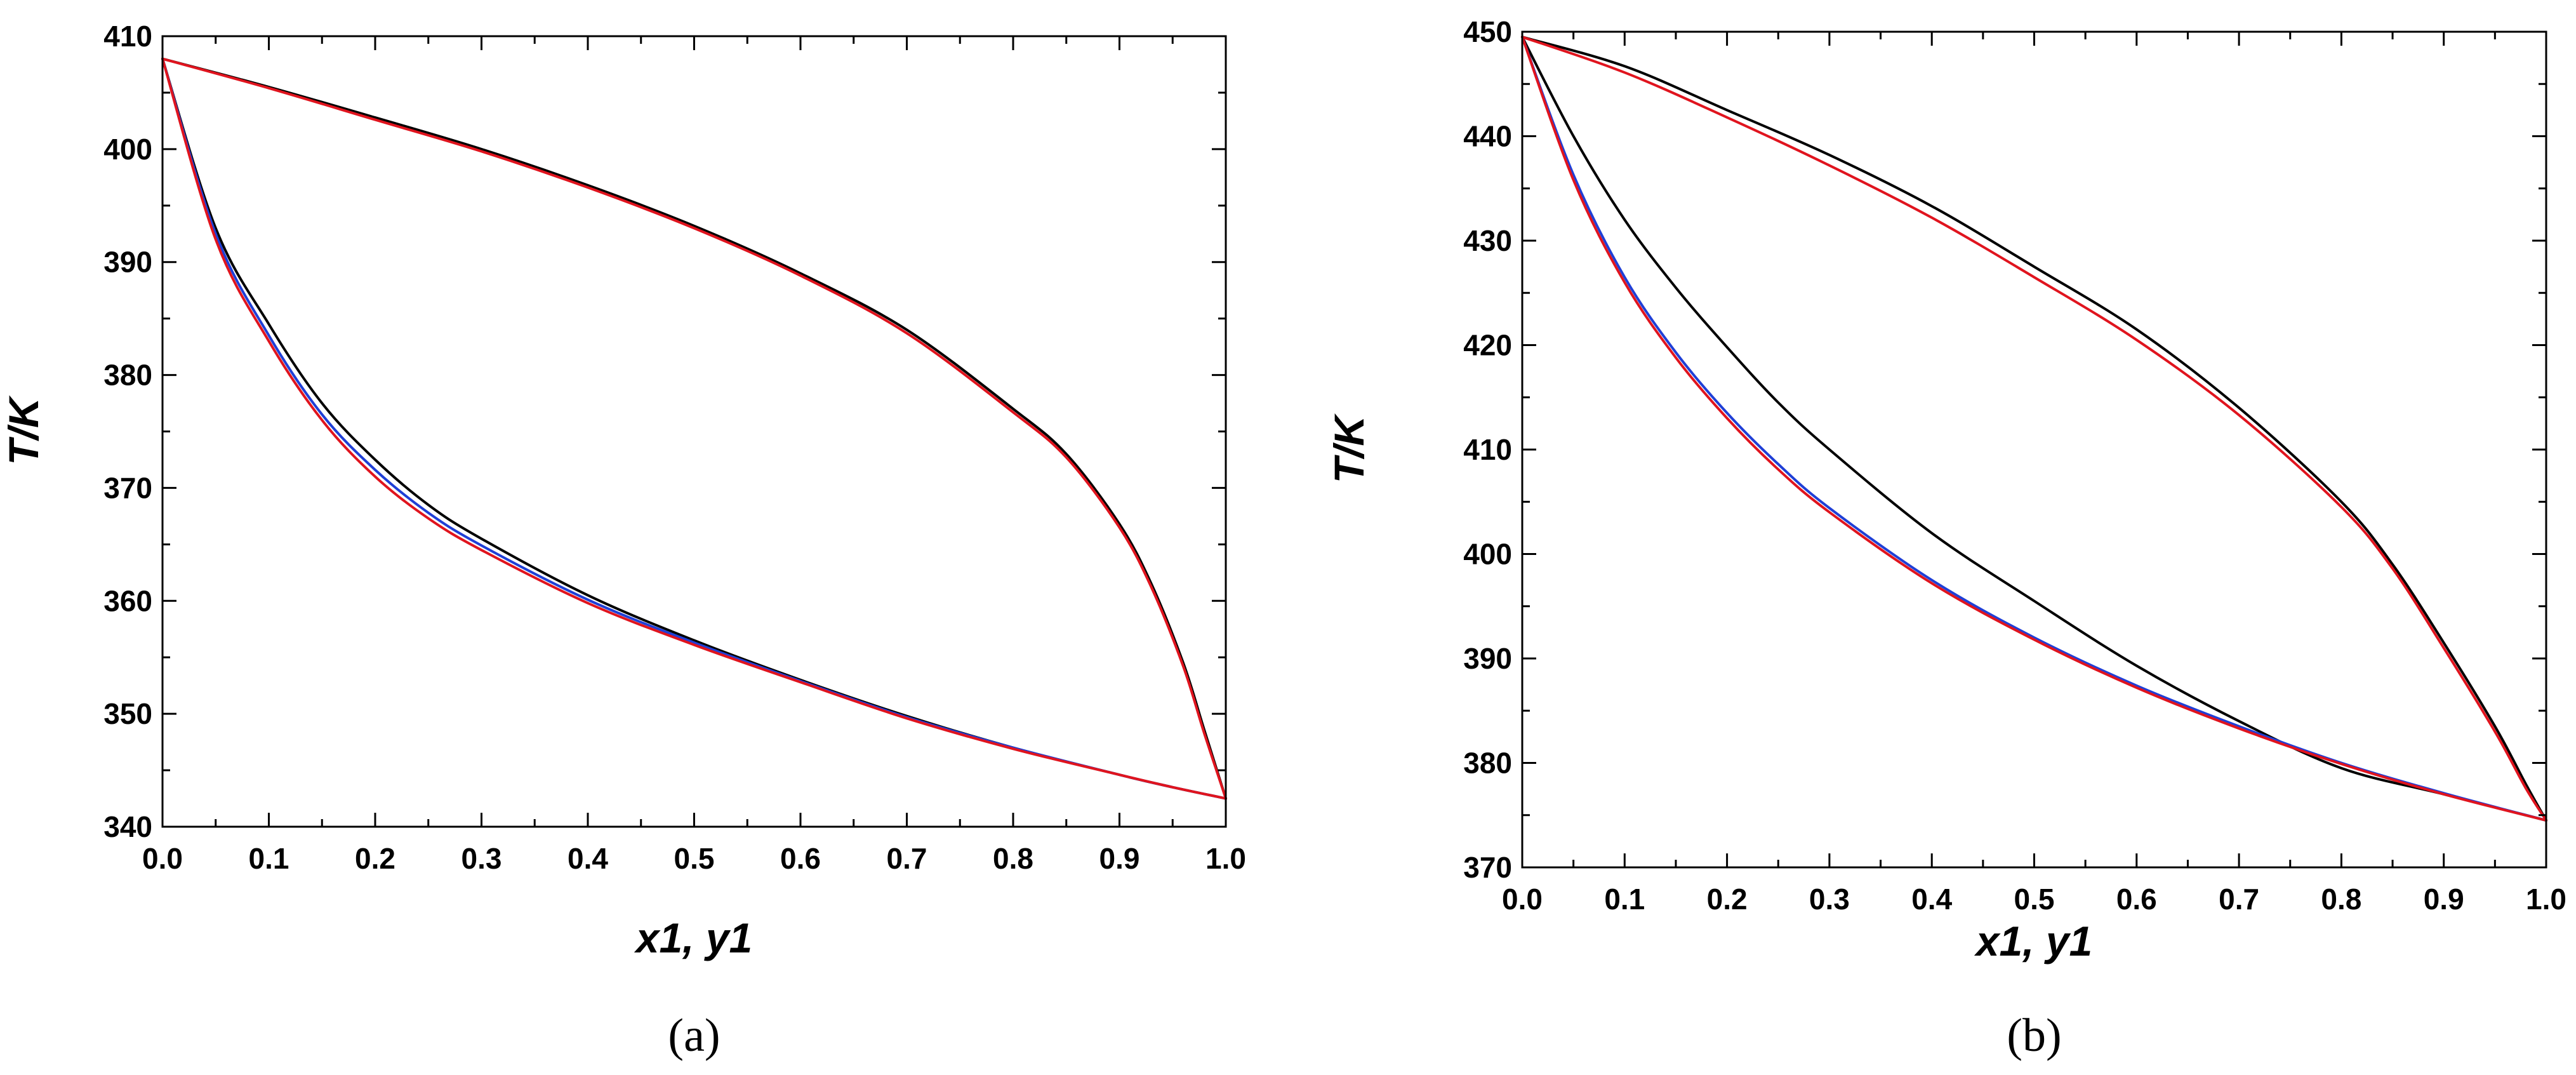 This screenshot has width=2576, height=1075. I want to click on panel-label: (a), so click(694, 1036).